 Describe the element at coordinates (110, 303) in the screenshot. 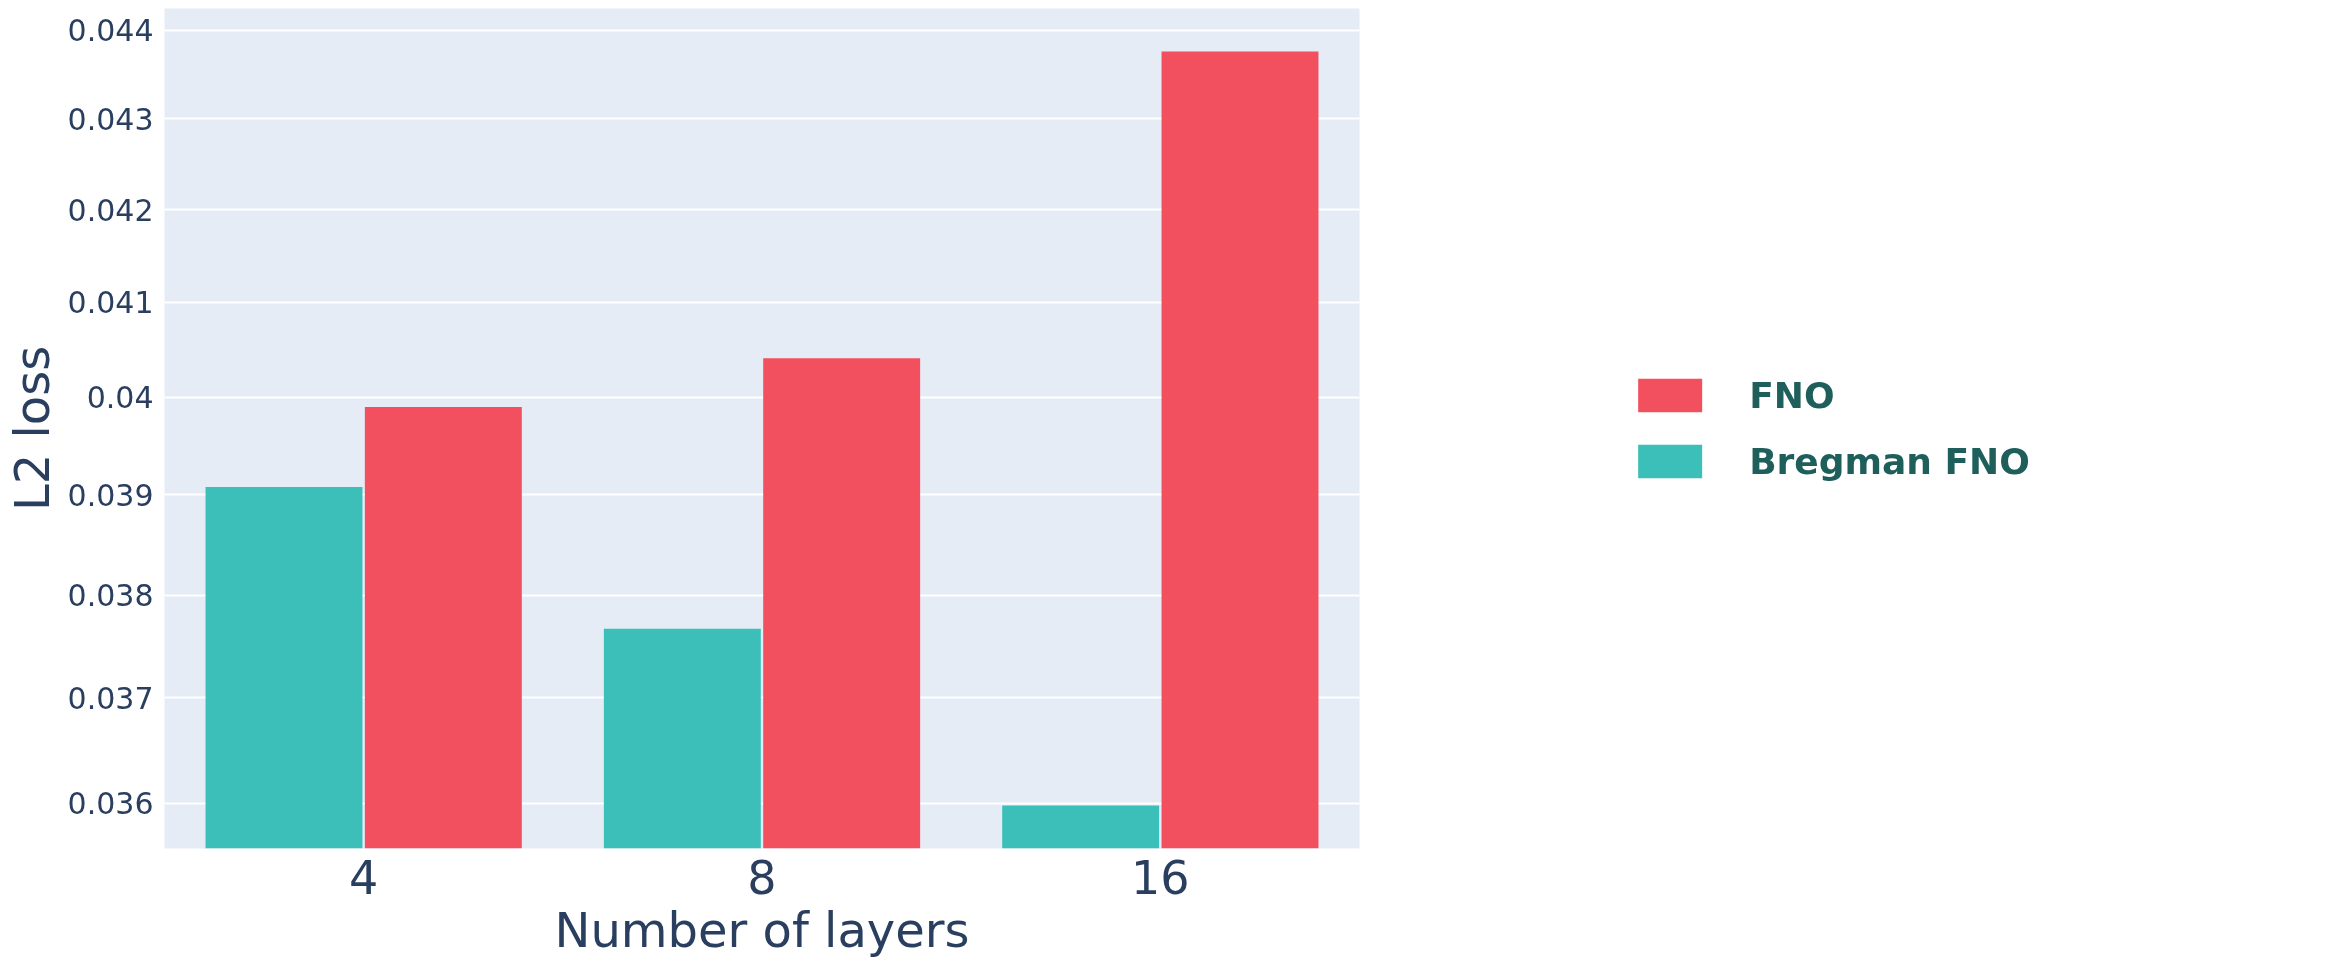

I see `y-tick-label: 0.041` at that location.